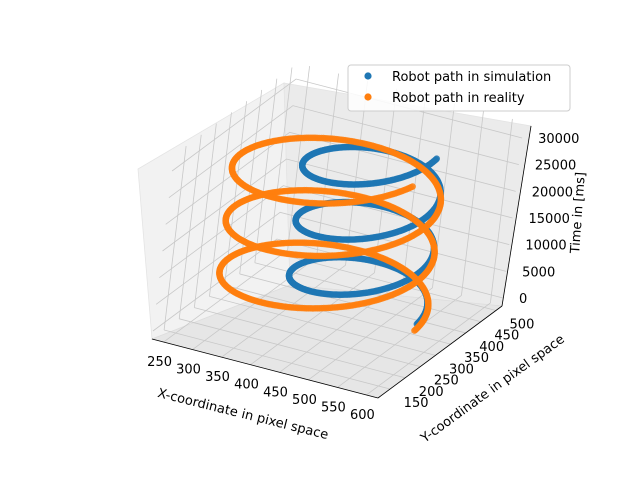 The width and height of the screenshot is (640, 480). What do you see at coordinates (552, 192) in the screenshot?
I see `z-tick-label: 20000` at bounding box center [552, 192].